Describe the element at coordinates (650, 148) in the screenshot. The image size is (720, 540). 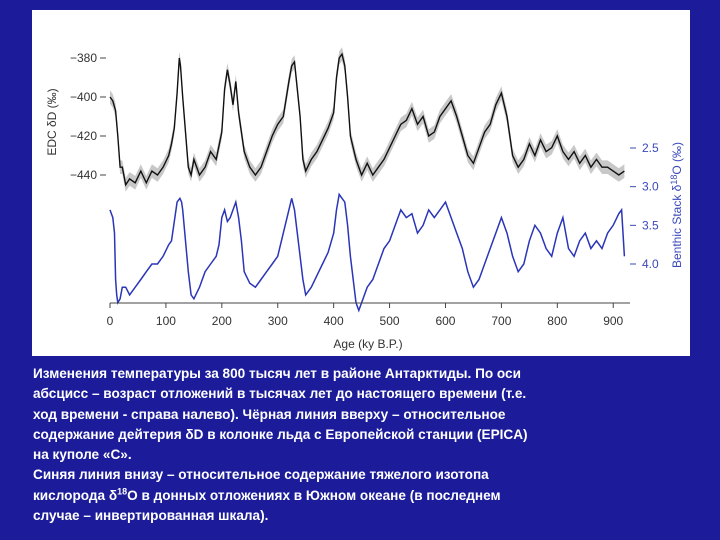
I see `right-tick-label: 2.5` at that location.